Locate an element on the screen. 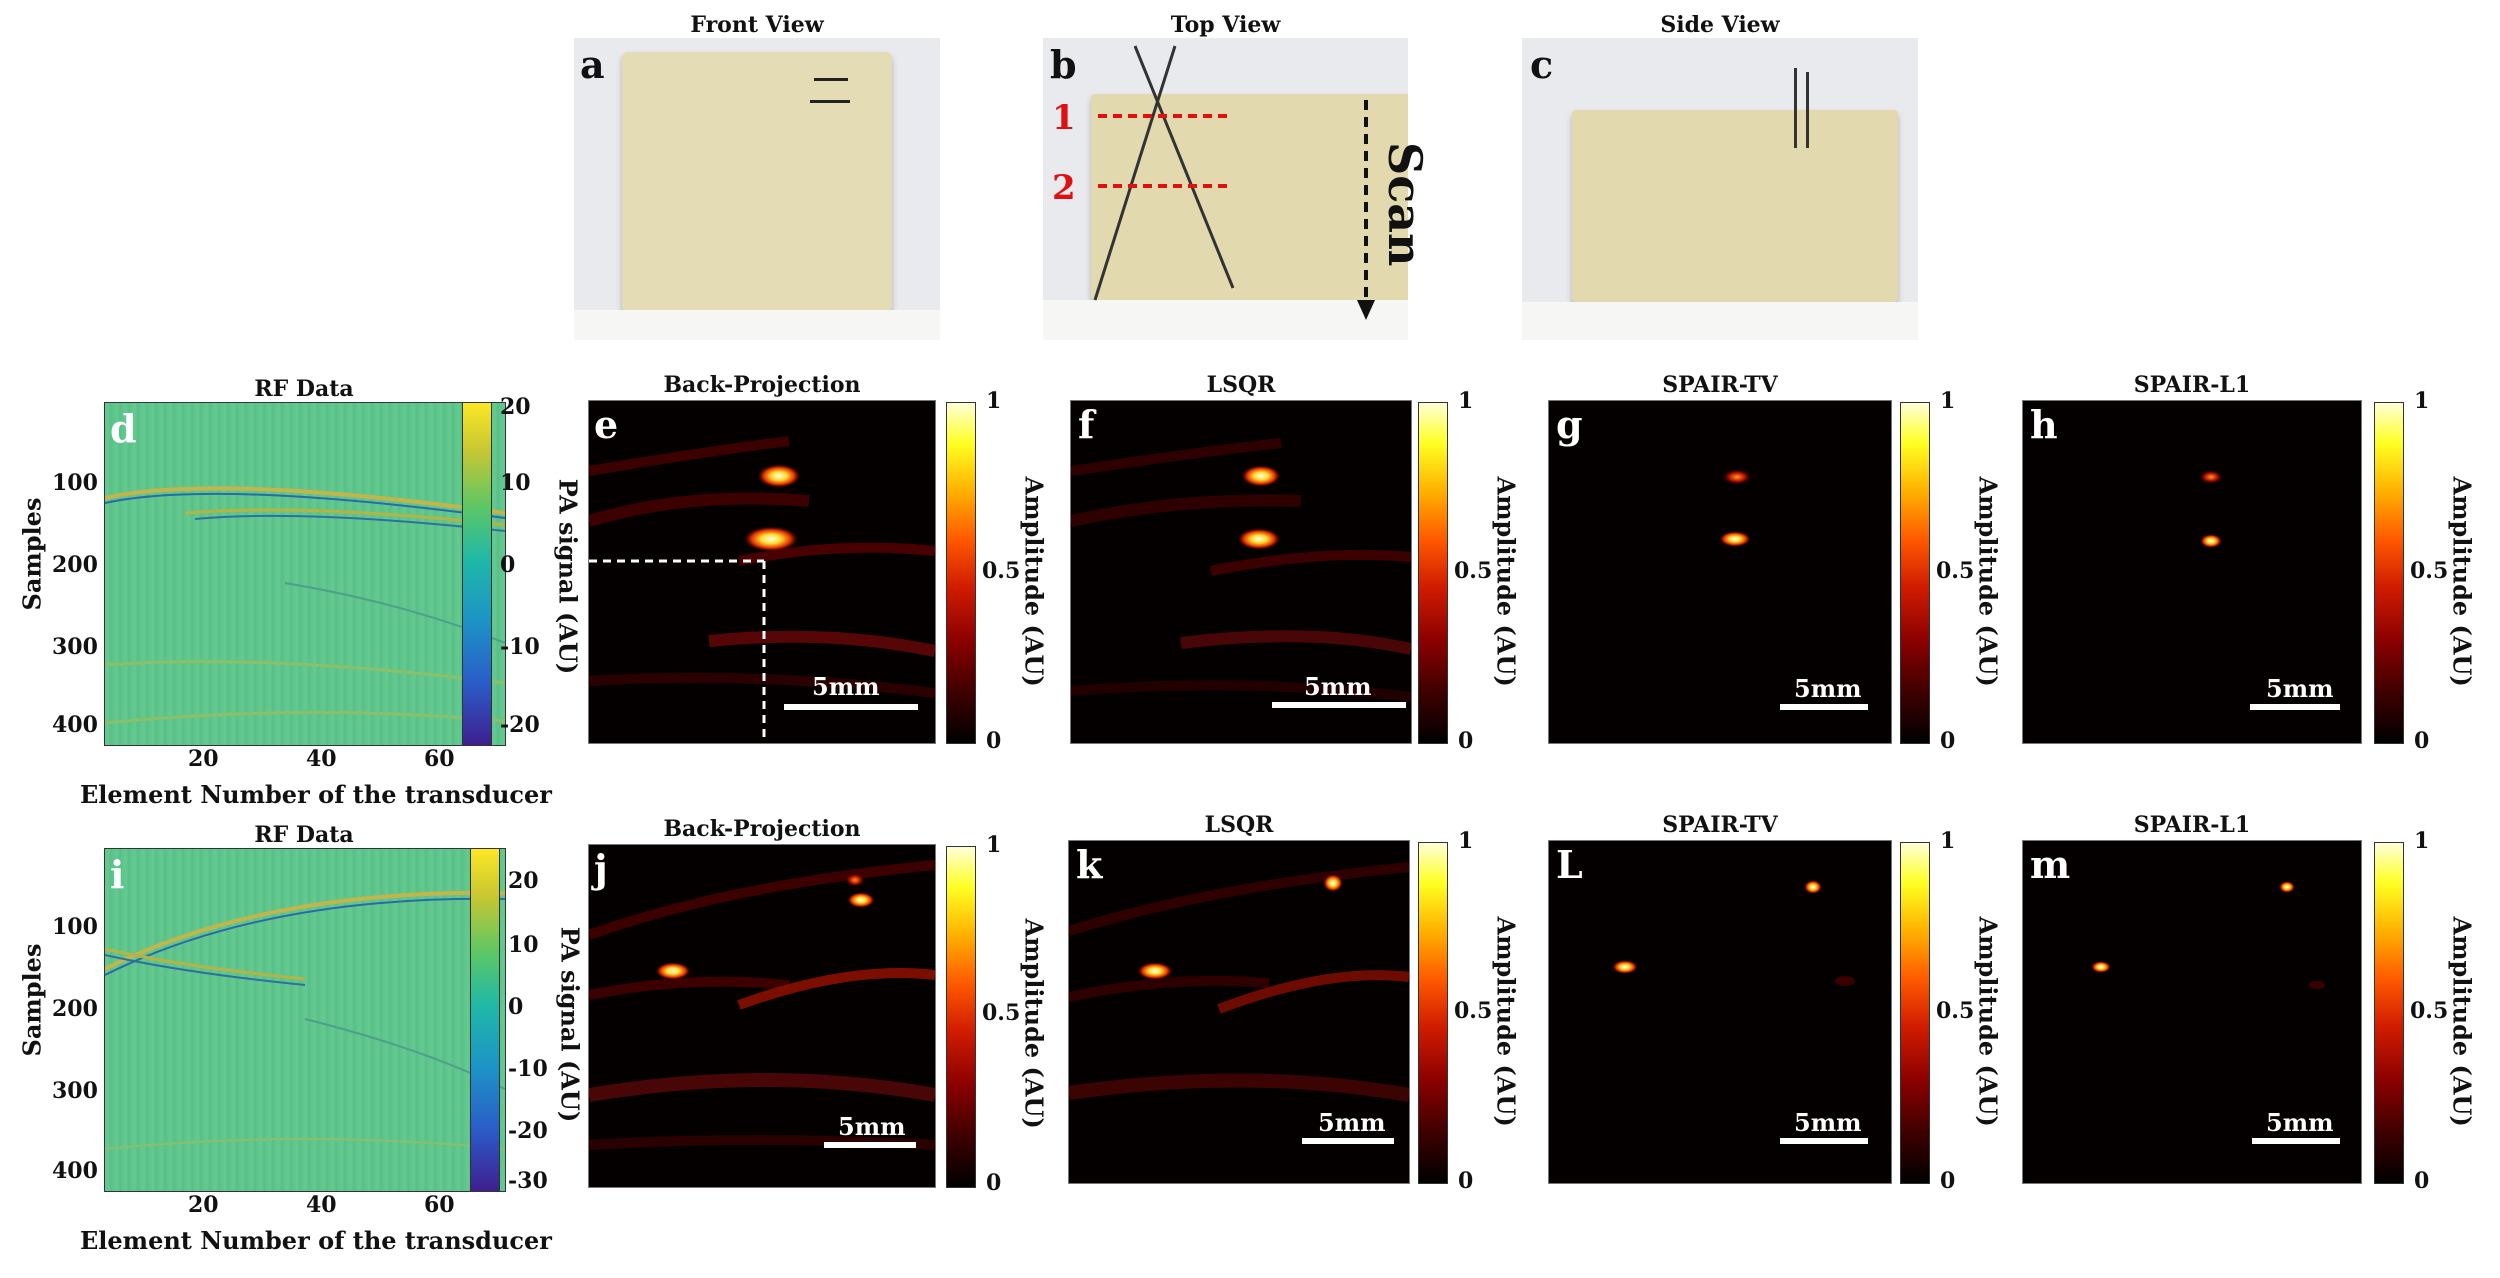 The width and height of the screenshot is (2500, 1278). recon-k-title: LSQR is located at coordinates (1239, 825).